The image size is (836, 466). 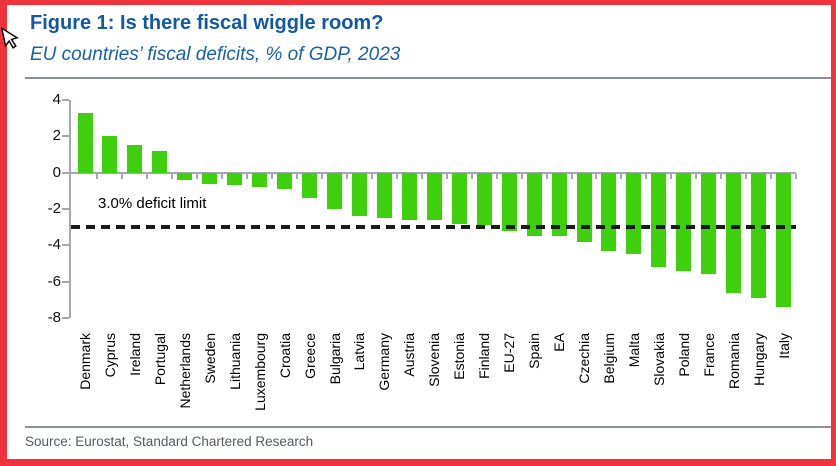 What do you see at coordinates (534, 351) in the screenshot?
I see `x-axis-label: Spain` at bounding box center [534, 351].